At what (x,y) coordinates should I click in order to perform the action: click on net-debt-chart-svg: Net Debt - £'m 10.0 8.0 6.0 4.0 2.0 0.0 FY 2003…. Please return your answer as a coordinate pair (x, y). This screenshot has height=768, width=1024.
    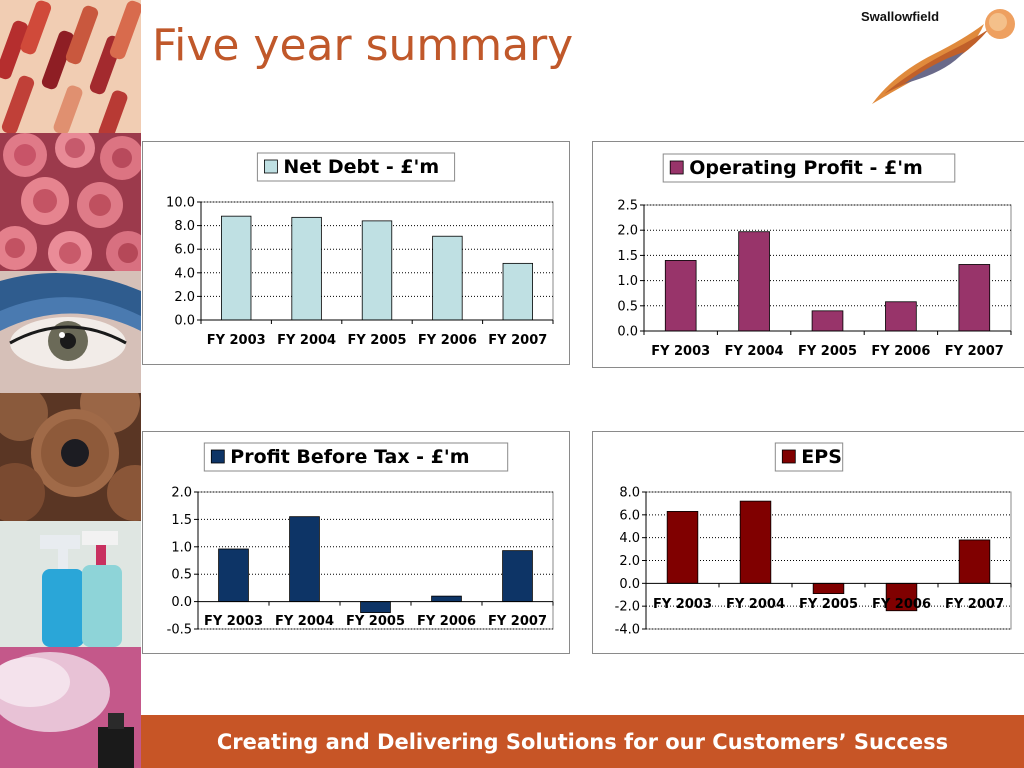
    Looking at the image, I should click on (360, 250).